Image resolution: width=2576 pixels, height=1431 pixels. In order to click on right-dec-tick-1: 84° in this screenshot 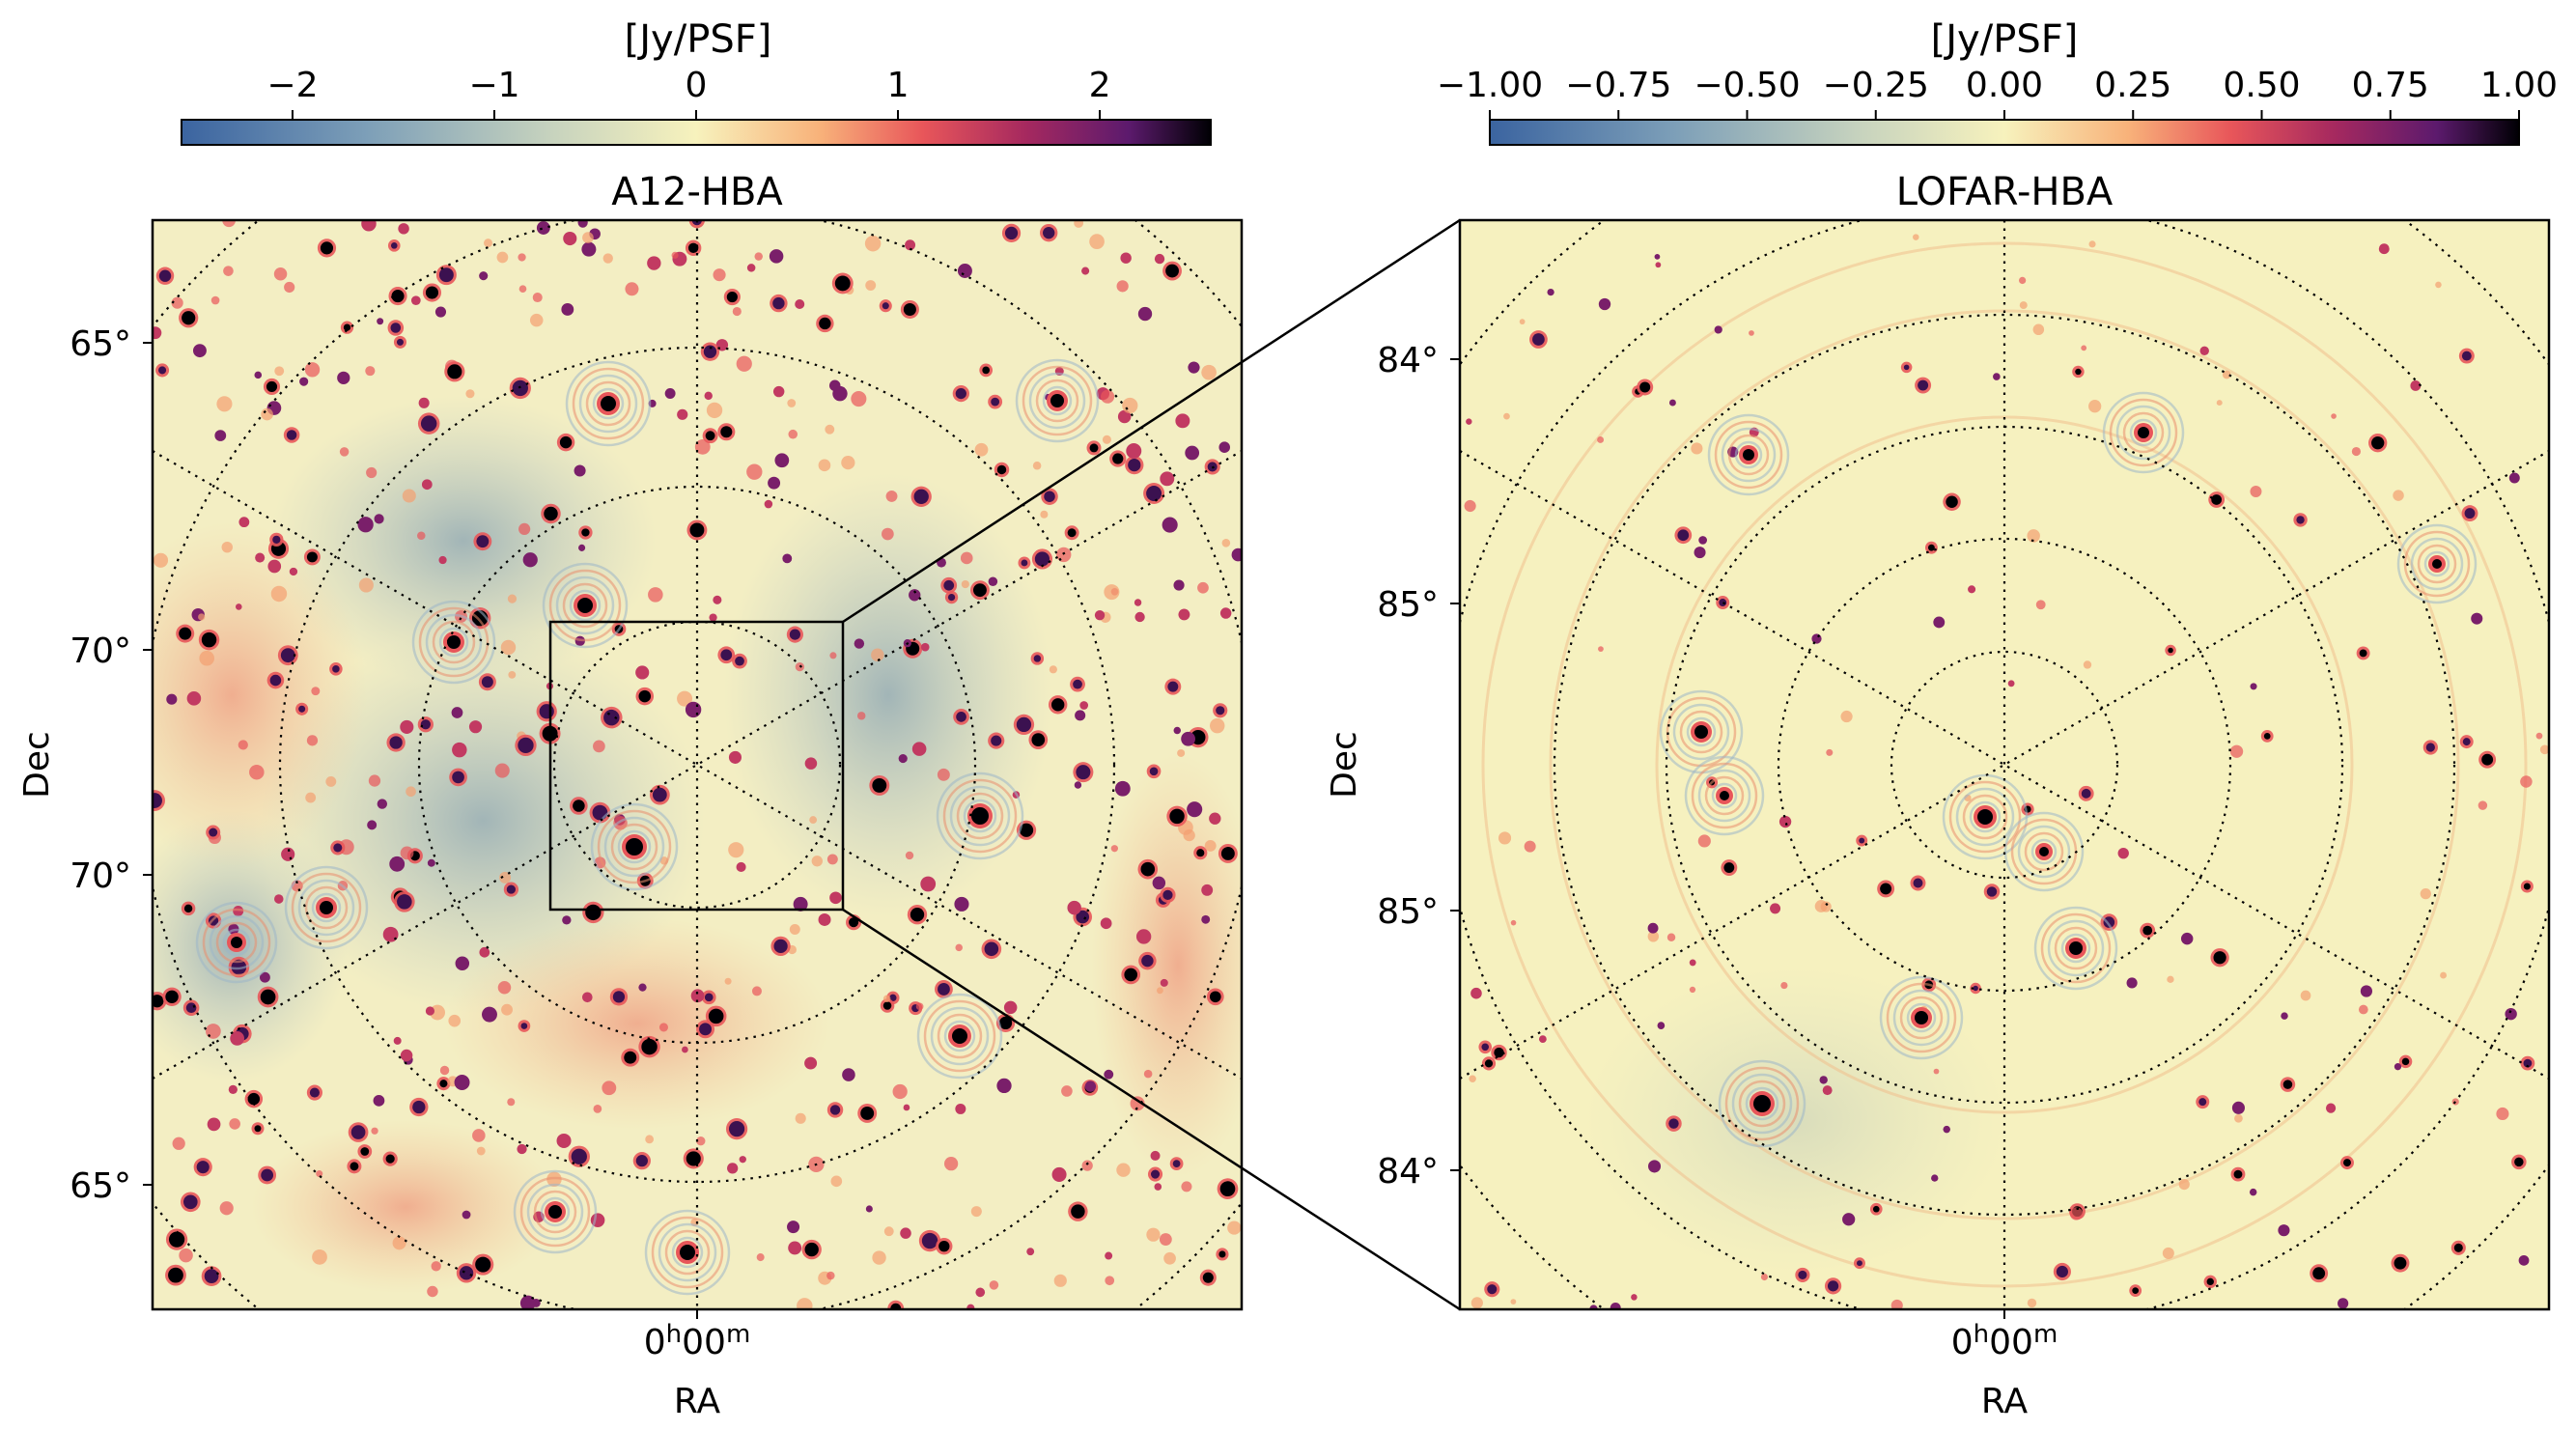, I will do `click(1408, 360)`.